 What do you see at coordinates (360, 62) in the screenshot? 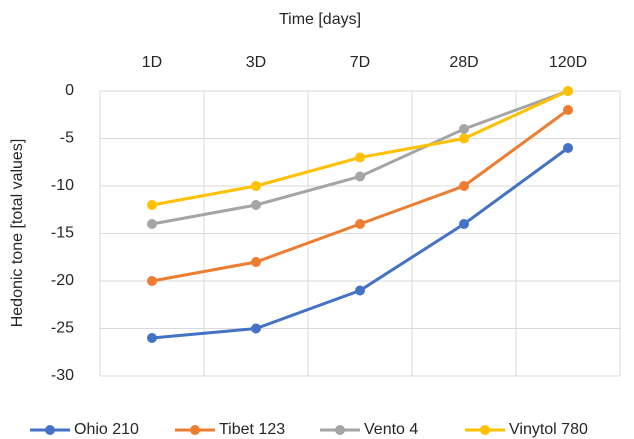
I see `x-tick-label: 7D` at bounding box center [360, 62].